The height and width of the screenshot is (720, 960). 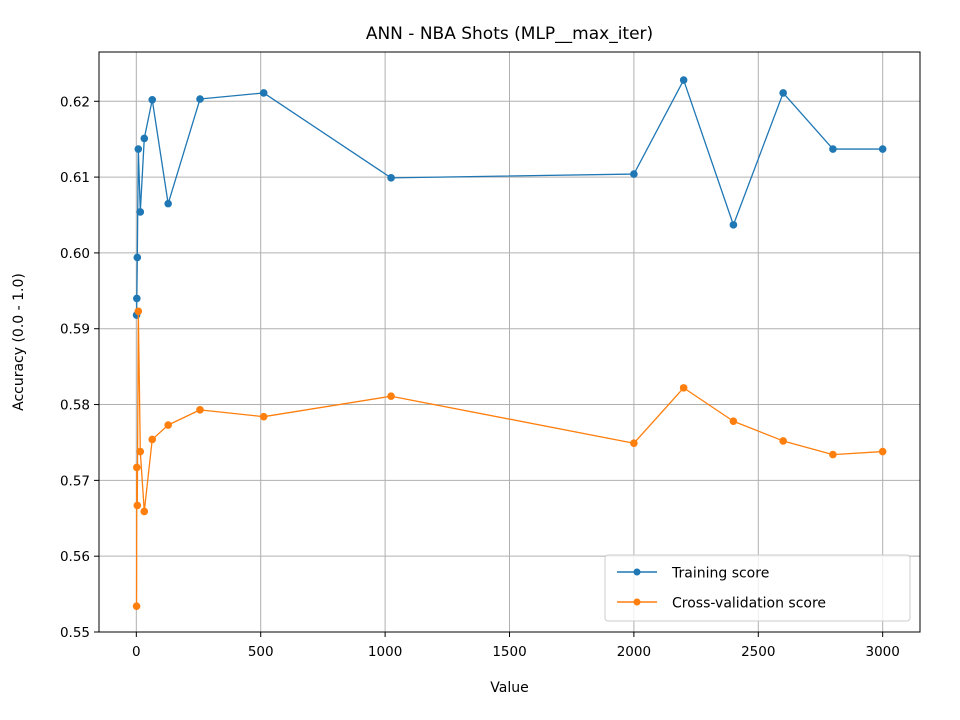 I want to click on x-tick-label: 2500, so click(x=758, y=652).